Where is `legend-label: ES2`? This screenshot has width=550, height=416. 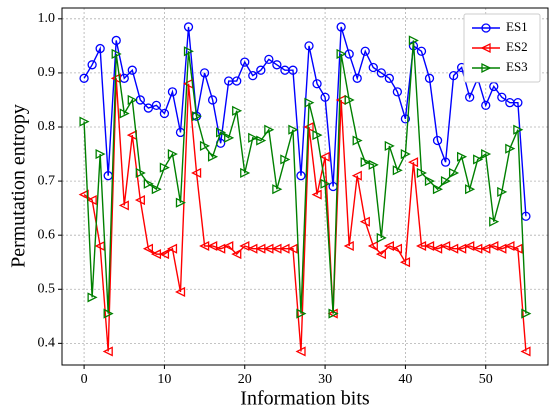
legend-label: ES2 is located at coordinates (517, 46).